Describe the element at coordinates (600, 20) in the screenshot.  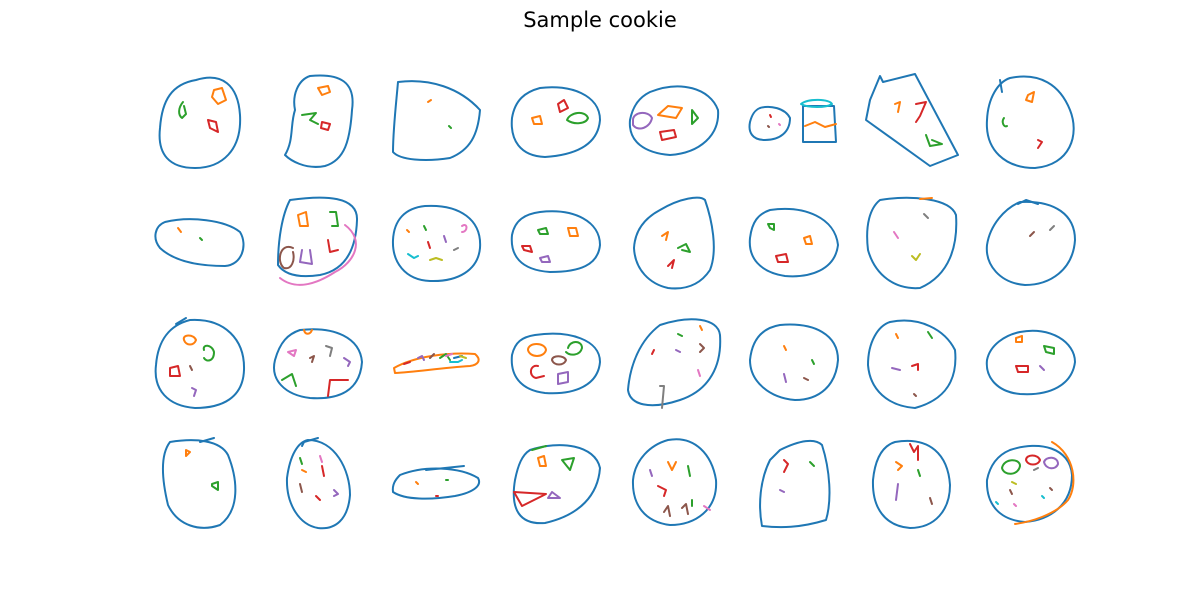
I see `figure-title: Sample cookie` at that location.